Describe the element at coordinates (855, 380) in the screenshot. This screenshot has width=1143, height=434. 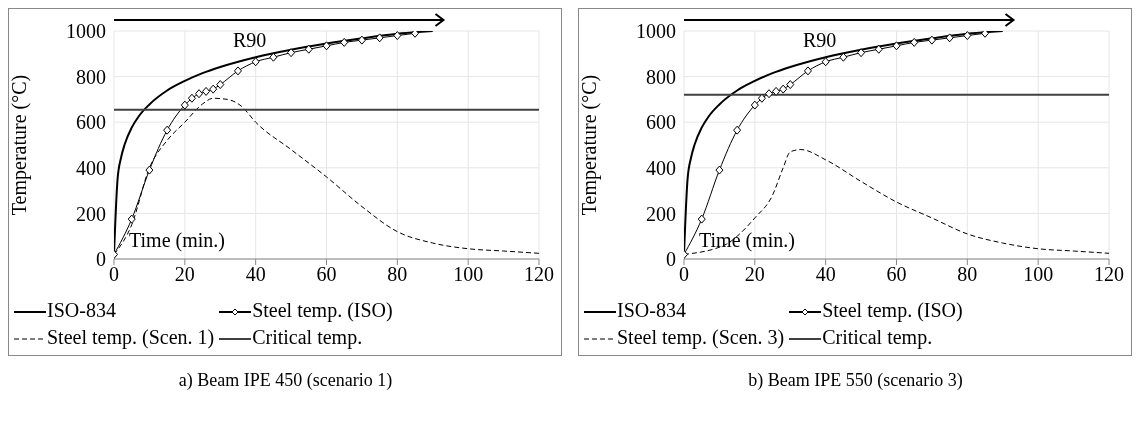
I see `text: b) Beam IPE 550 (scenario 3)` at that location.